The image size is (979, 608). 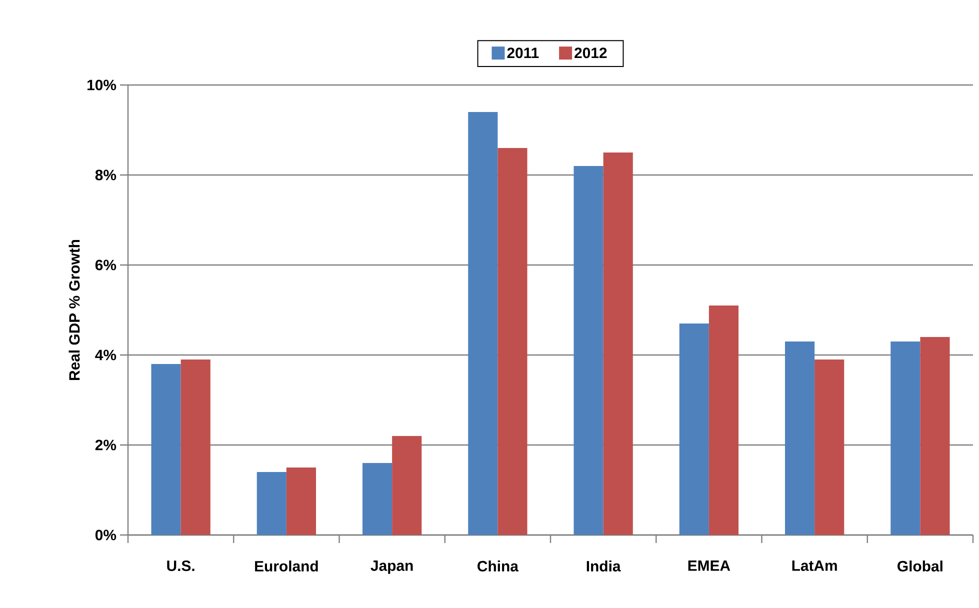 What do you see at coordinates (105, 355) in the screenshot?
I see `y-tick-label: 4%` at bounding box center [105, 355].